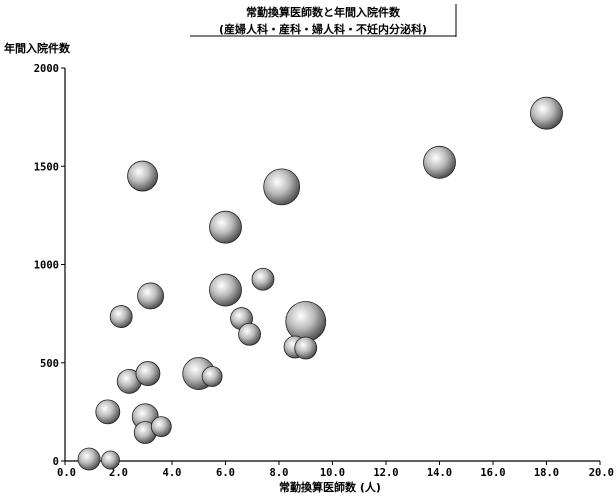 This screenshot has width=616, height=497. What do you see at coordinates (323, 12) in the screenshot?
I see `chart-title: 常勤換算医師数と年間入院件数` at bounding box center [323, 12].